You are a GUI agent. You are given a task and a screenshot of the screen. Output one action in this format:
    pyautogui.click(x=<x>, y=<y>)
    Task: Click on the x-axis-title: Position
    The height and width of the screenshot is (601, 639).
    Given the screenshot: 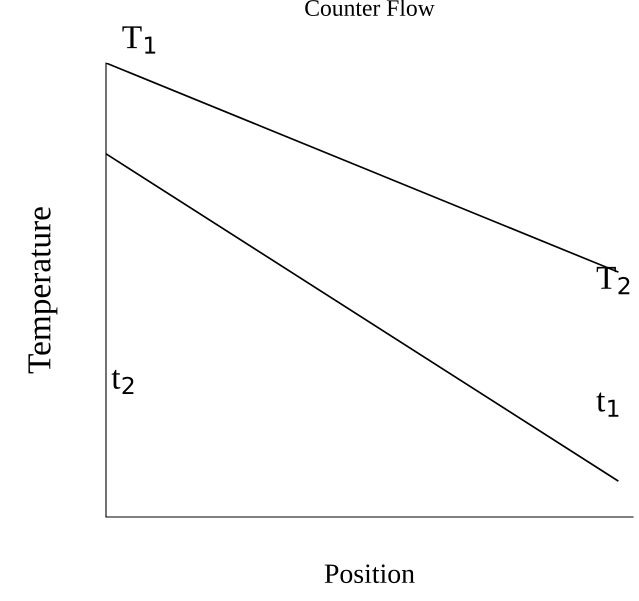 What is the action you would take?
    pyautogui.click(x=369, y=574)
    